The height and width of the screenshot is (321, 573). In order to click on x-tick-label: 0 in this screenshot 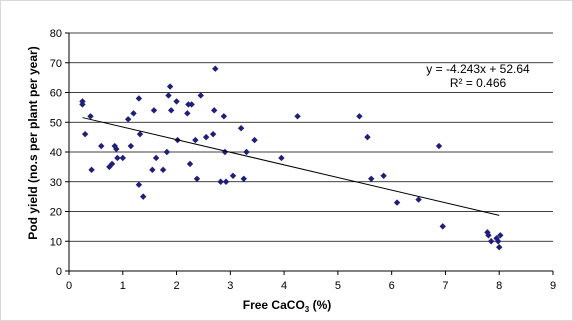, I will do `click(69, 286)`.